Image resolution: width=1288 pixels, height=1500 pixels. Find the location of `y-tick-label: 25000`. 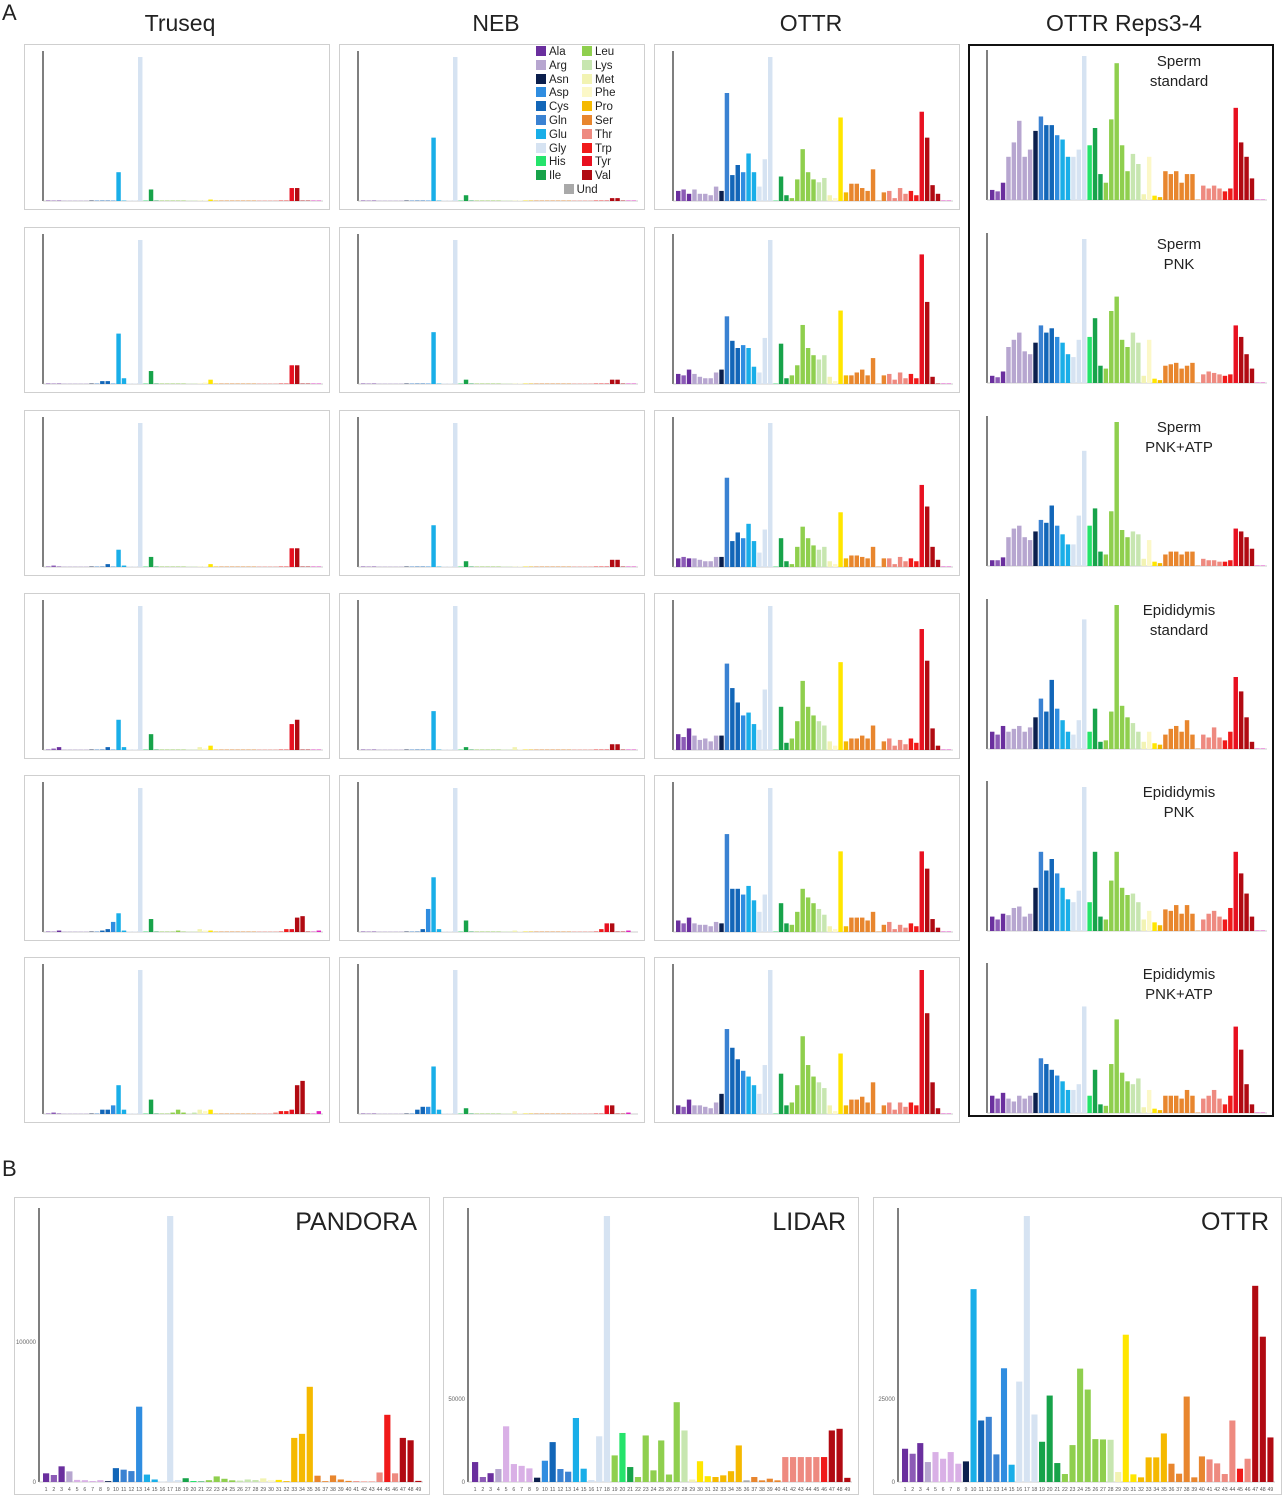

y-tick-label: 25000 is located at coordinates (886, 1400).